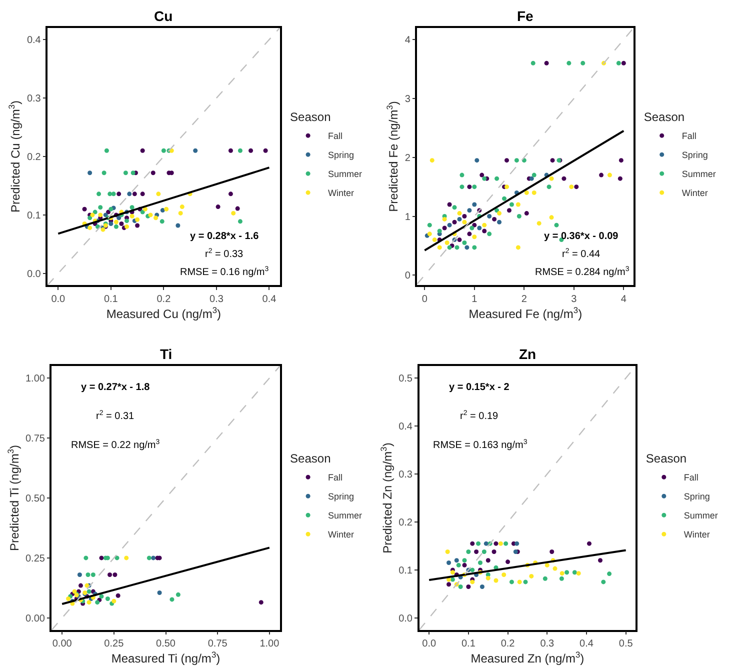 The image size is (729, 667). Describe the element at coordinates (218, 644) in the screenshot. I see `x-tick-label: 0.75` at that location.